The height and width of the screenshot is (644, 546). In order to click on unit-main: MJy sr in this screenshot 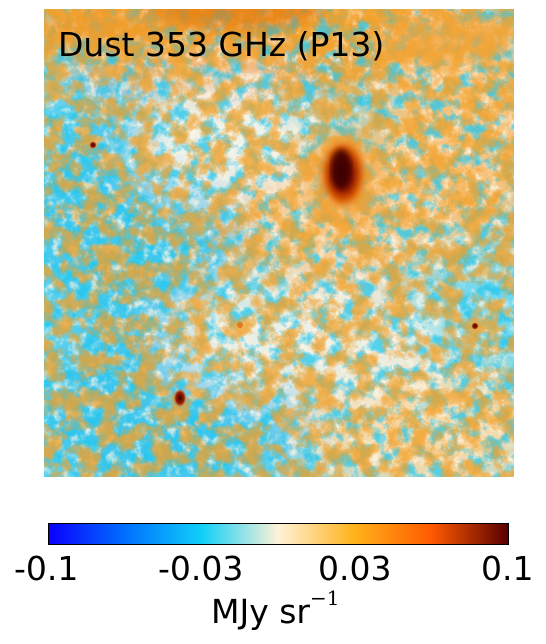, I will do `click(260, 611)`.